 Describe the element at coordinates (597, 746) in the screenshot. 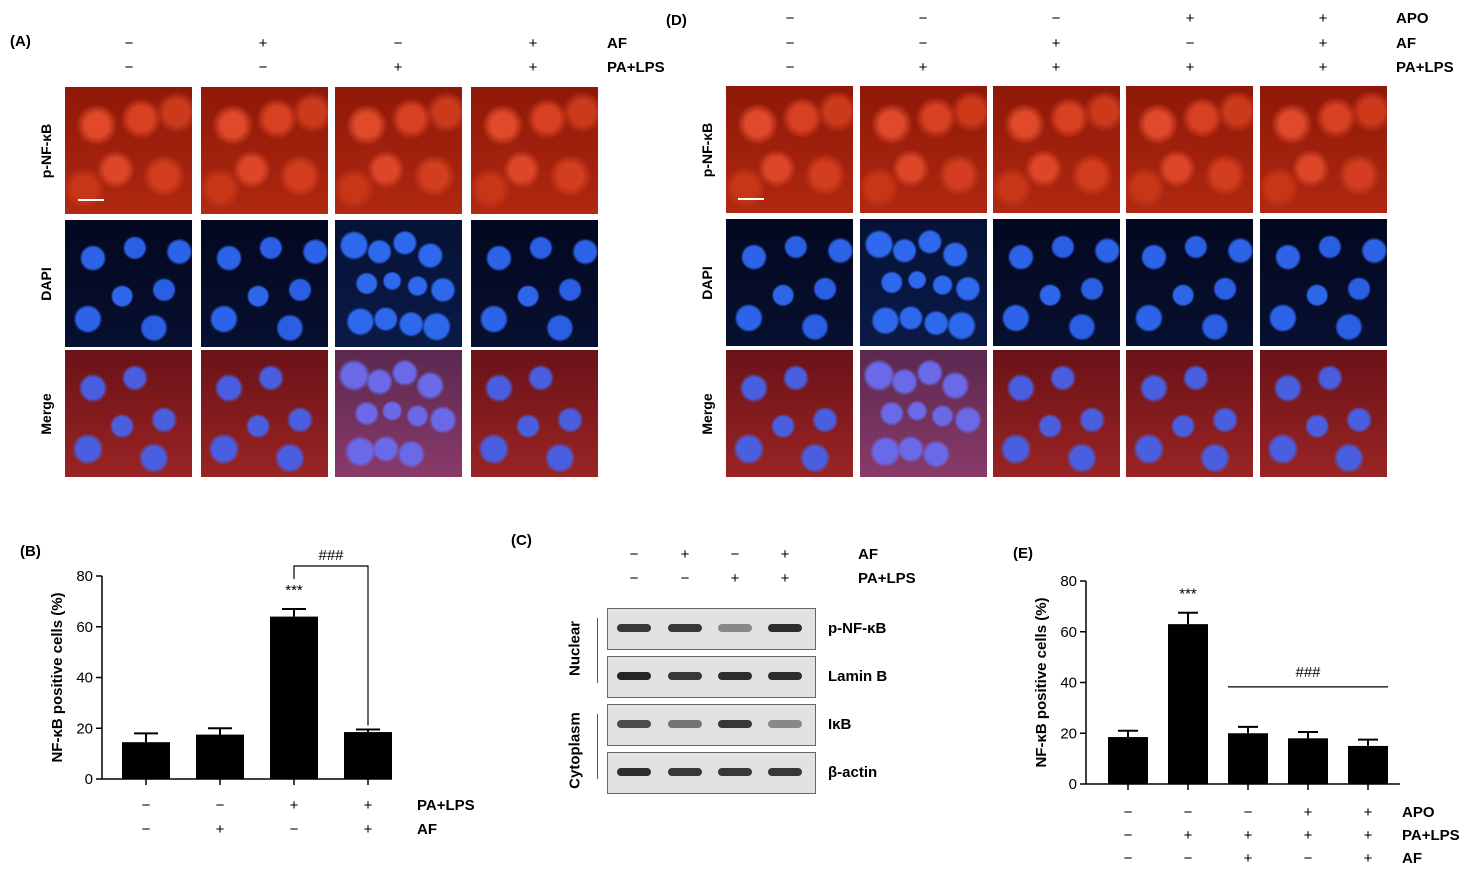

I see `group-line` at that location.